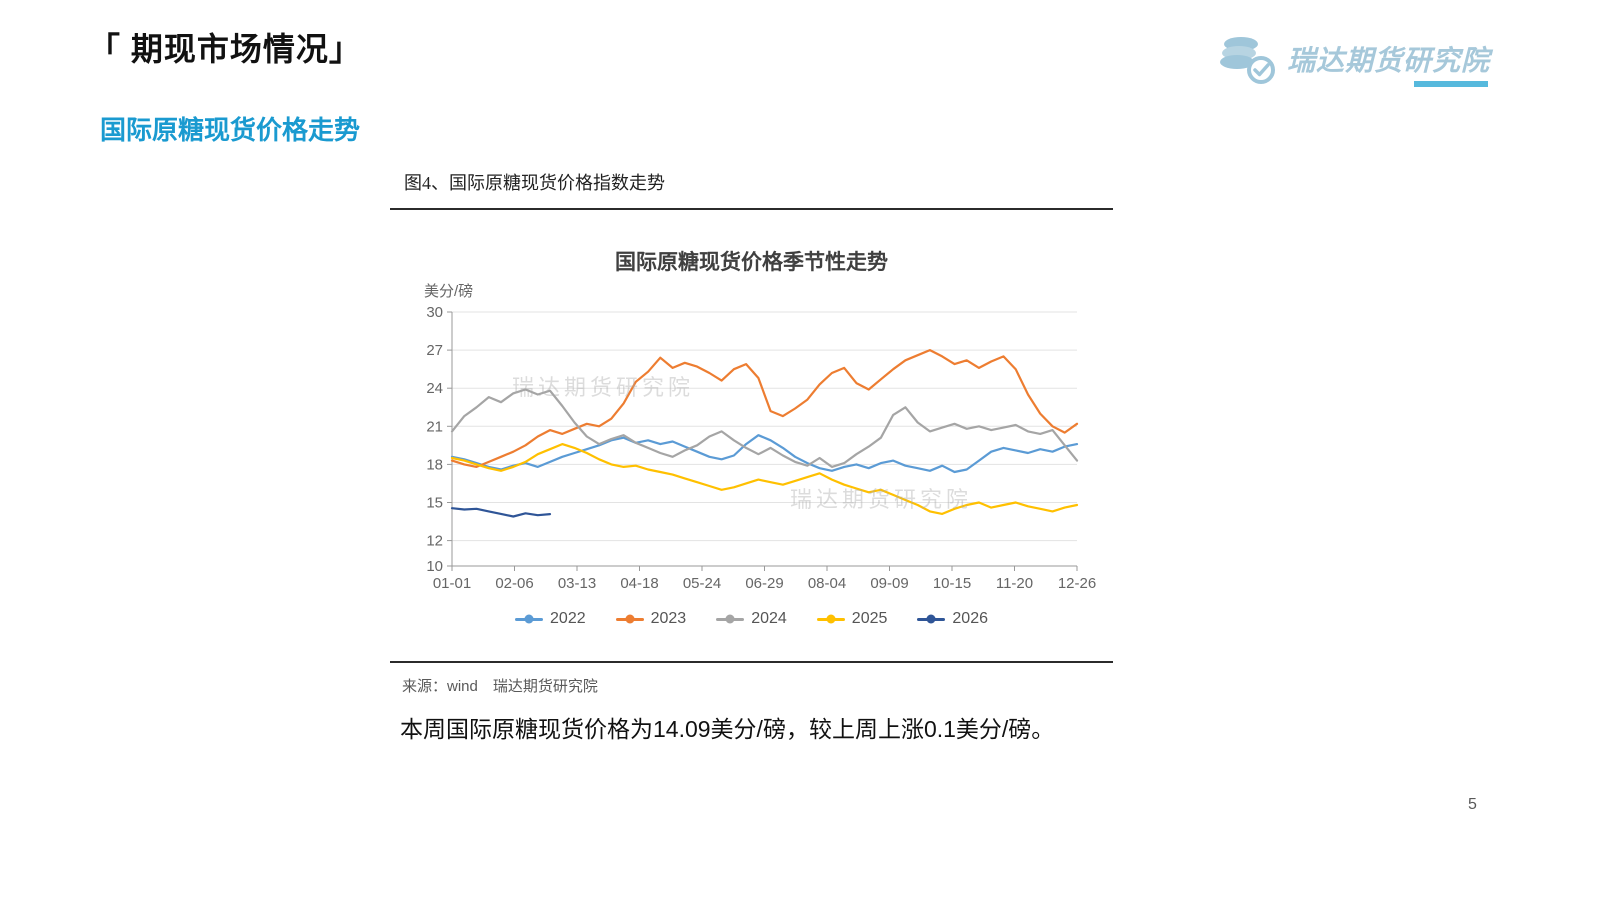 This screenshot has height=900, width=1600. What do you see at coordinates (769, 618) in the screenshot?
I see `legend-label: 2024` at bounding box center [769, 618].